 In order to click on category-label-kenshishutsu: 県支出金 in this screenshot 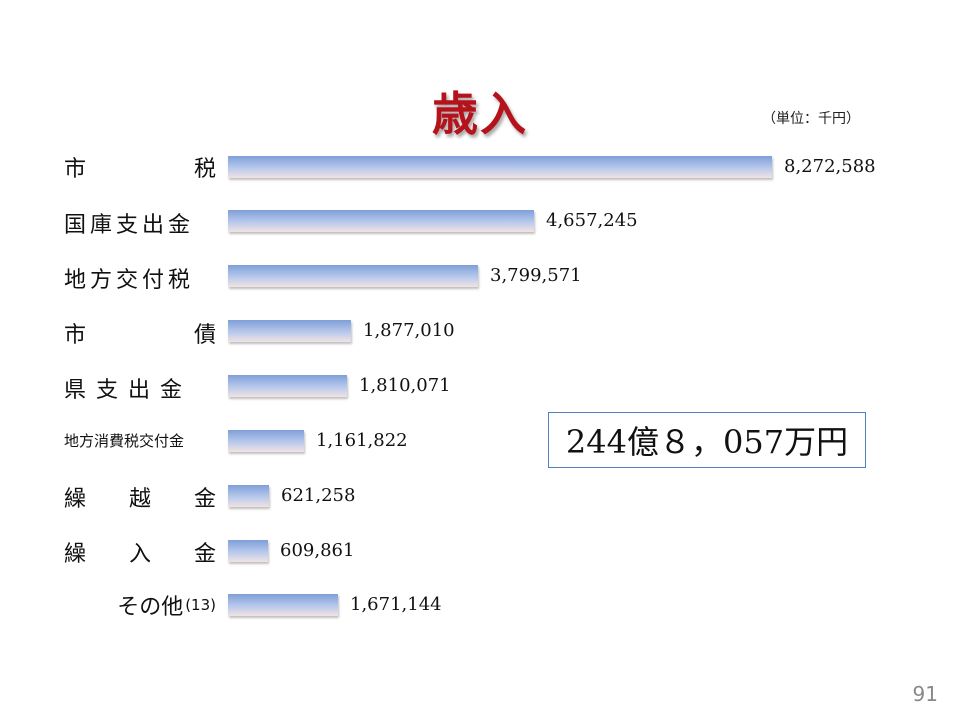, I will do `click(140, 388)`.